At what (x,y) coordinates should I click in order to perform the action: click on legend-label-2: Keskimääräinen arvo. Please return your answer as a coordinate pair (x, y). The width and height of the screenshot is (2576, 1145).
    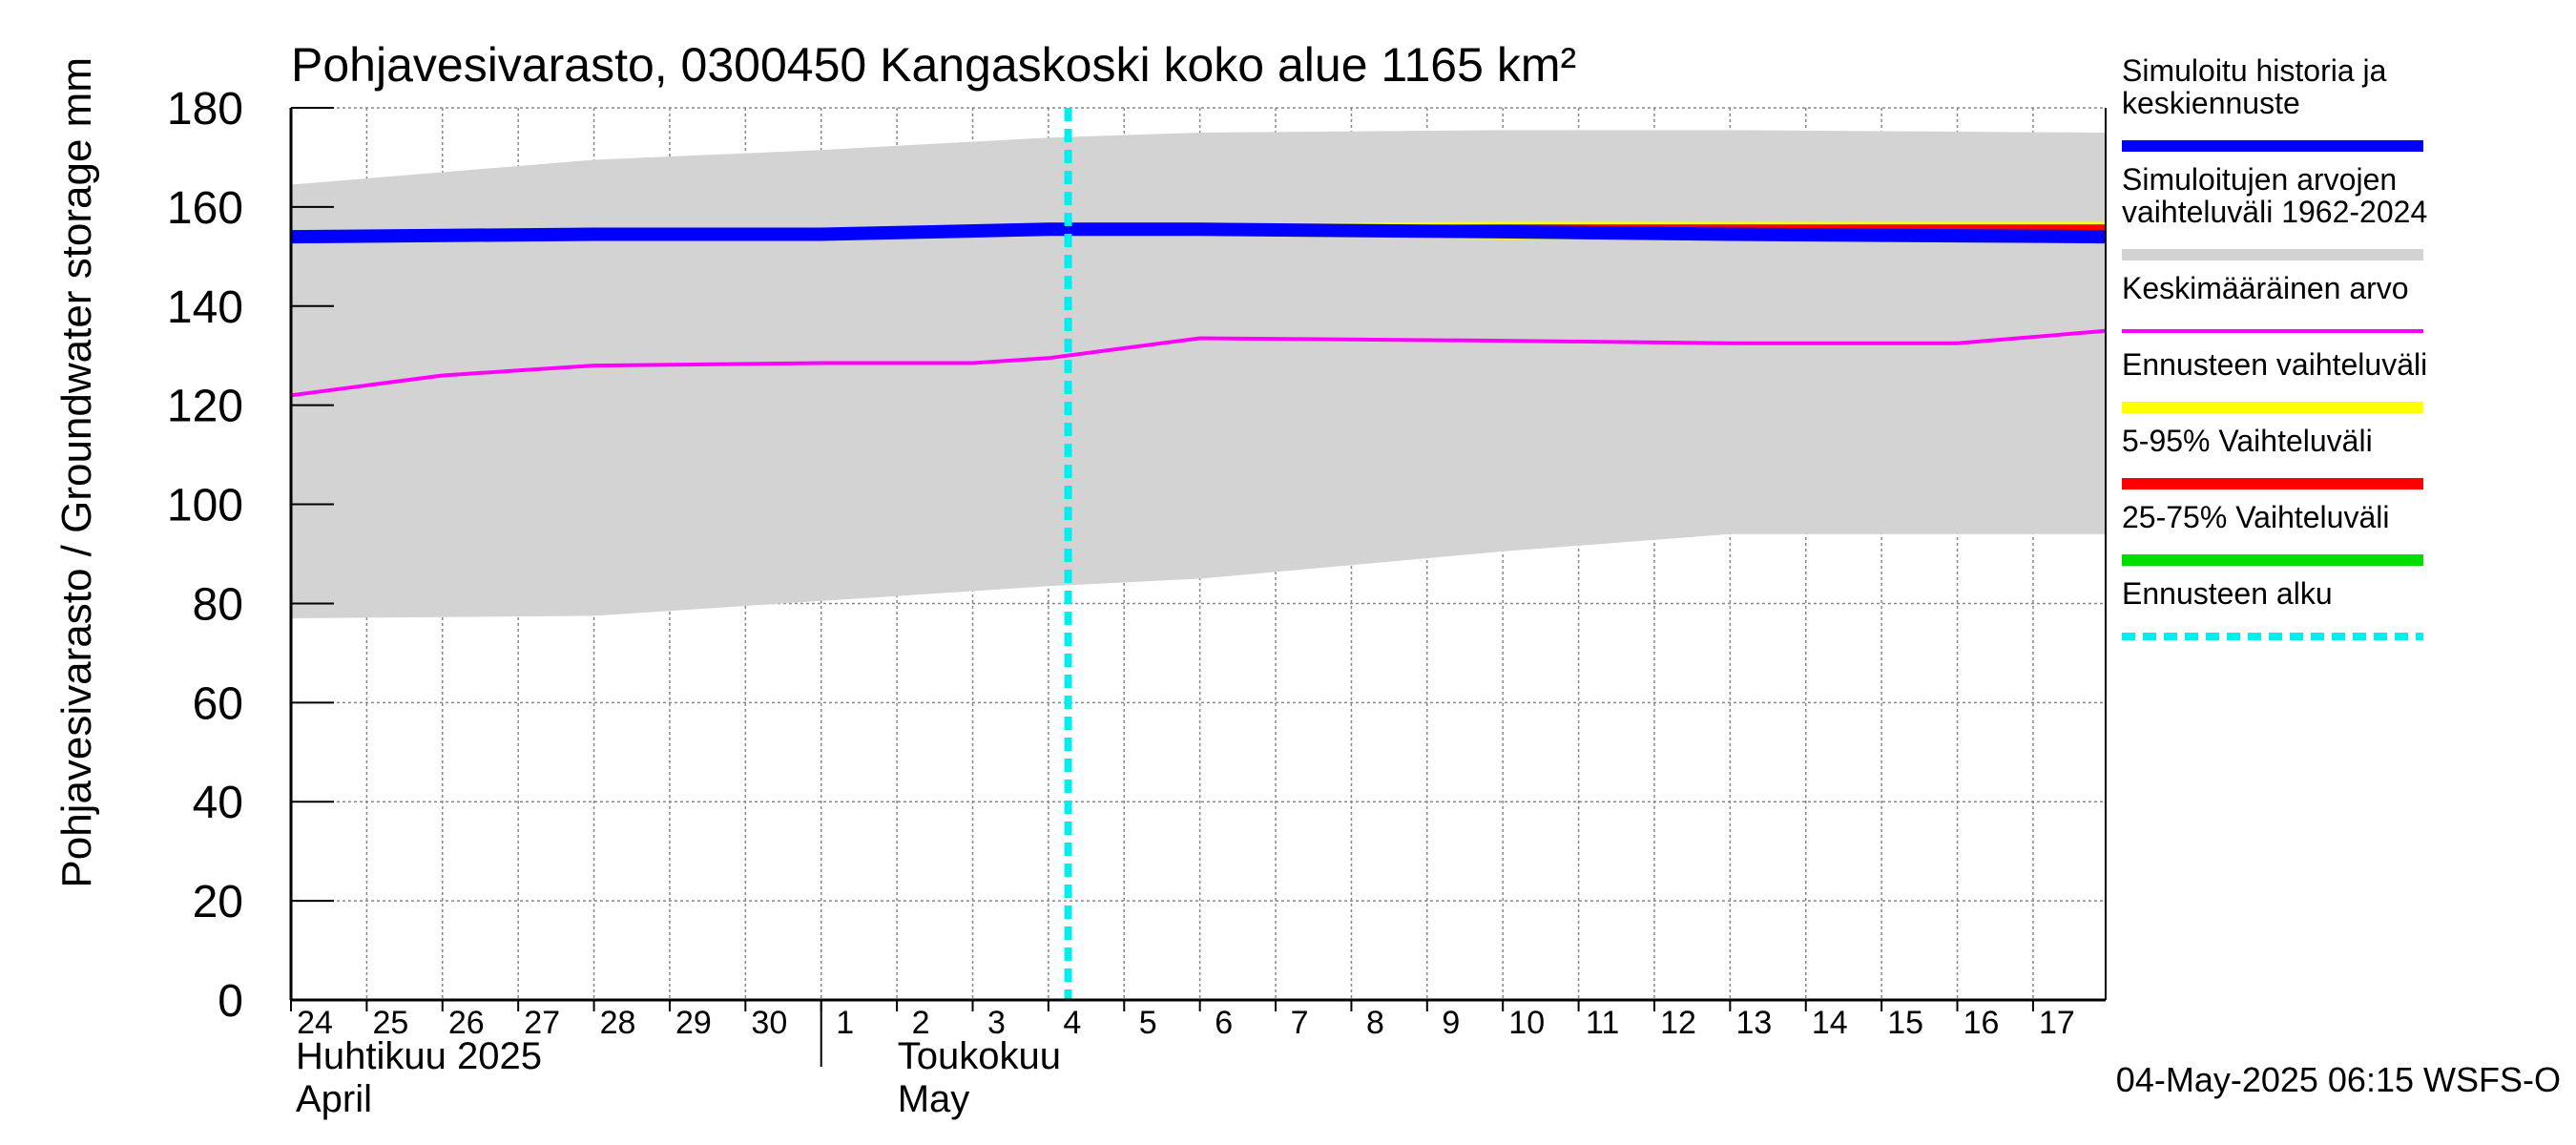
    Looking at the image, I should click on (2265, 288).